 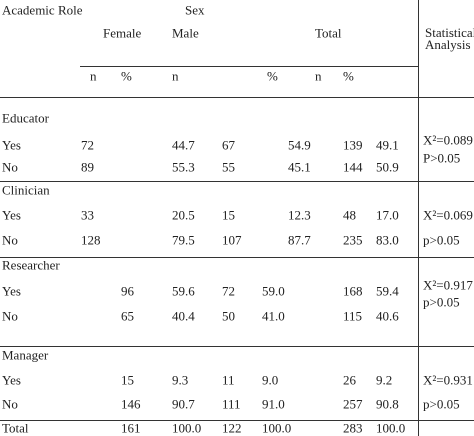 I want to click on cell: 168, so click(x=353, y=291).